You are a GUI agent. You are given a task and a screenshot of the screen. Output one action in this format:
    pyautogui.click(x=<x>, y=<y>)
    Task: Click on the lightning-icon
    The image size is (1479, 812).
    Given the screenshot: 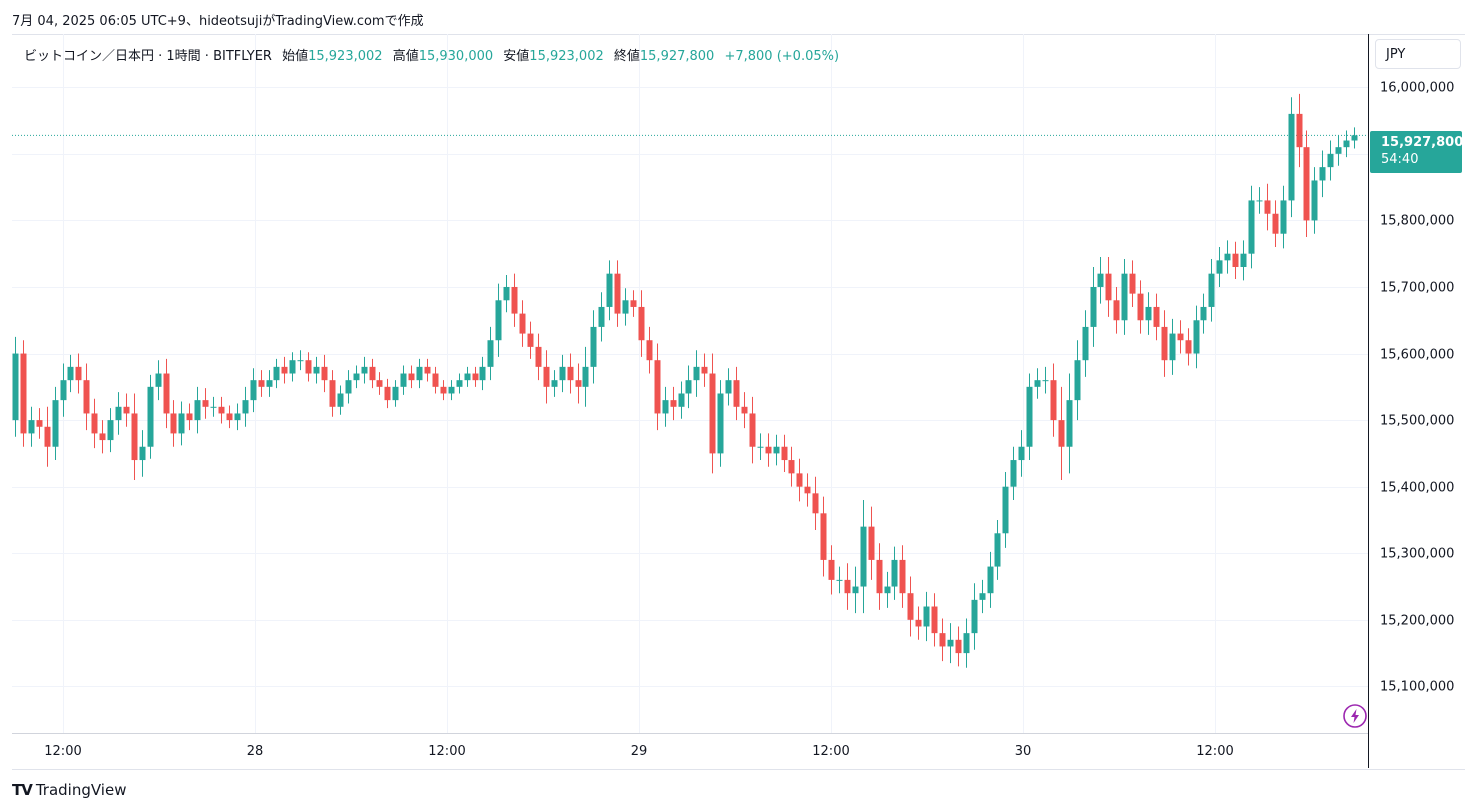 What is the action you would take?
    pyautogui.click(x=1355, y=716)
    